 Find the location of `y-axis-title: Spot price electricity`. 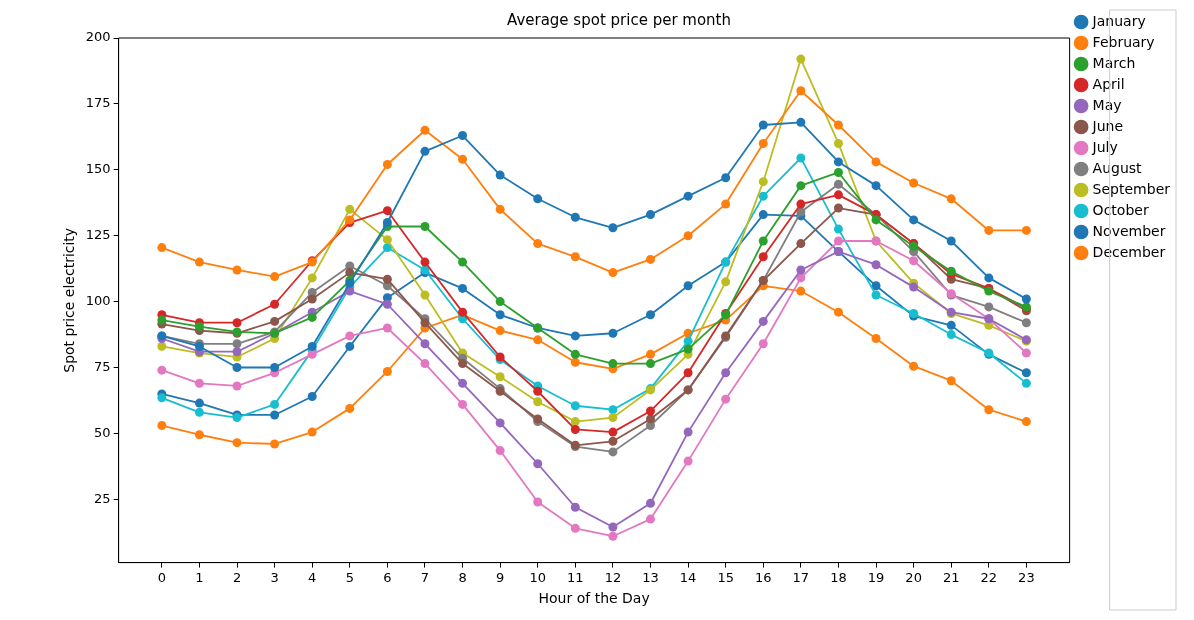

y-axis-title: Spot price electricity is located at coordinates (69, 300).